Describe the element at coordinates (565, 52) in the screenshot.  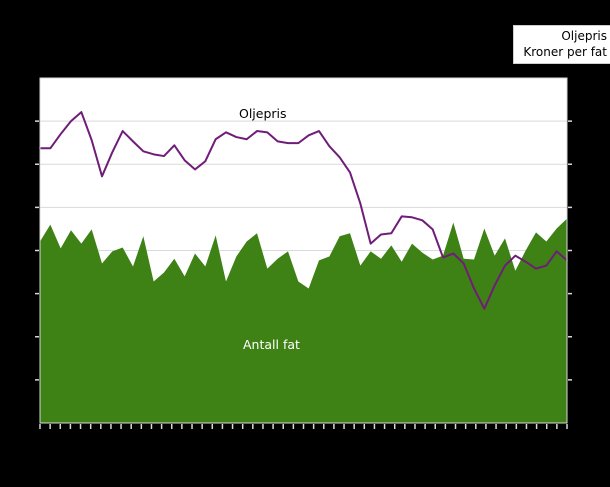
I see `legend-subtitle: Kroner per fat` at that location.